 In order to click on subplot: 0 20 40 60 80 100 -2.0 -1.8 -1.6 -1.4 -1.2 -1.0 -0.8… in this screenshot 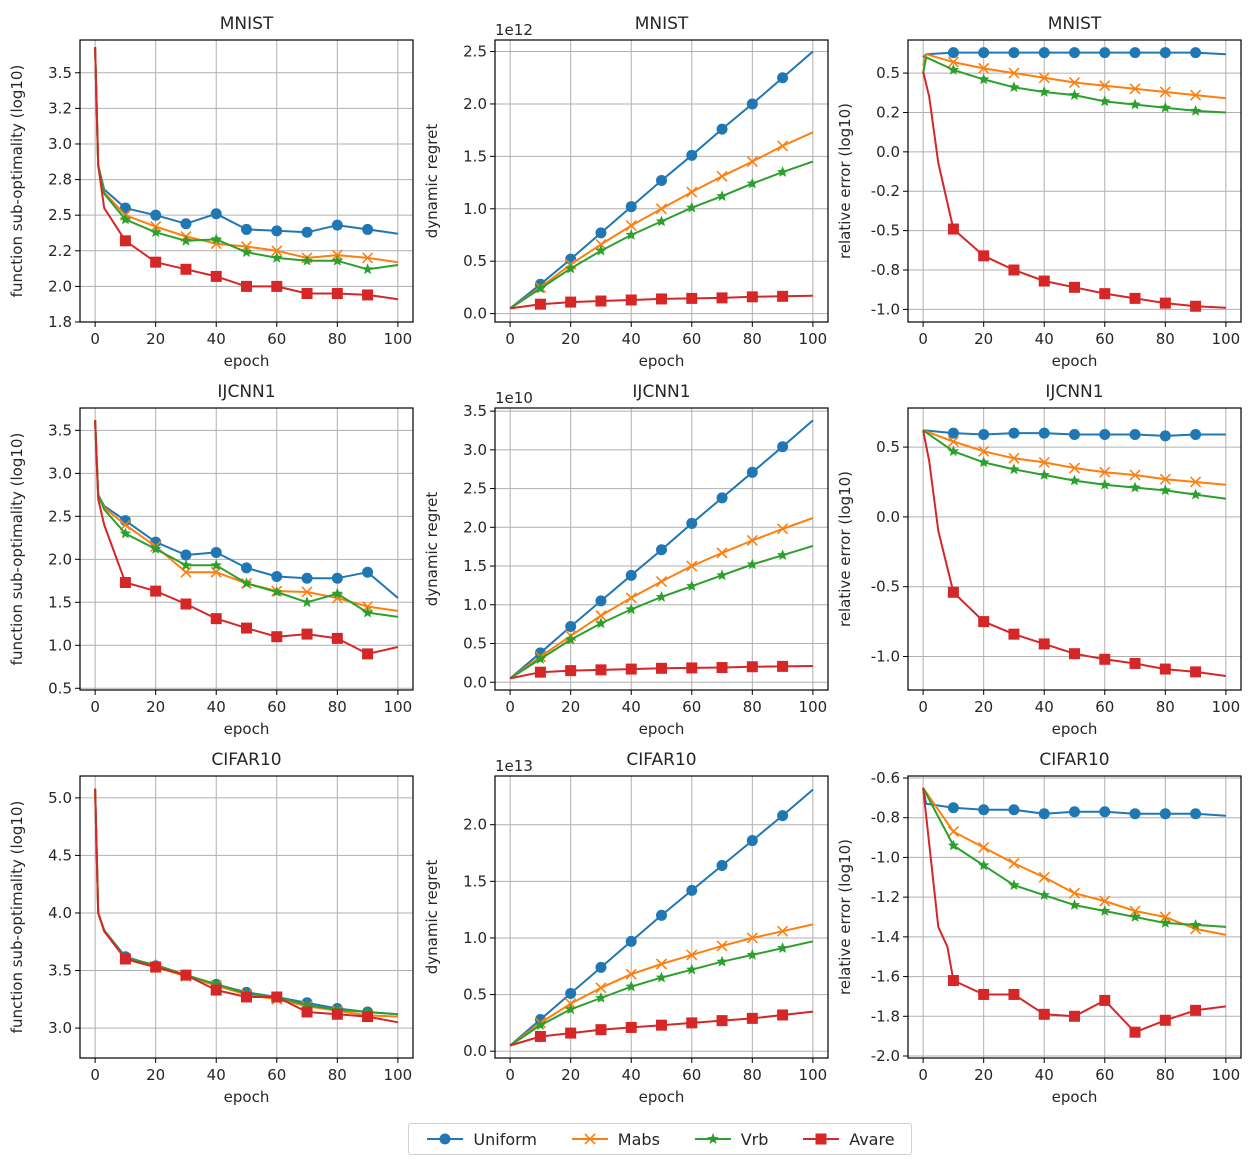, I will do `click(1039, 928)`.